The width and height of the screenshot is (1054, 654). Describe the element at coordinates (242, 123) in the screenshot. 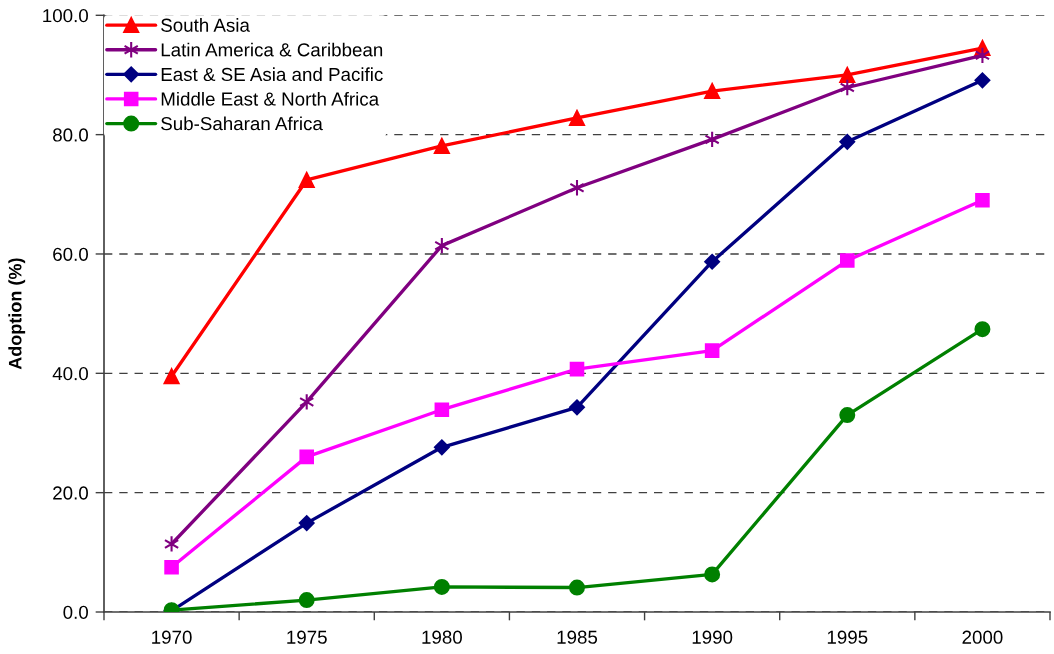

I see `legend-label: Sub-Saharan Africa` at that location.